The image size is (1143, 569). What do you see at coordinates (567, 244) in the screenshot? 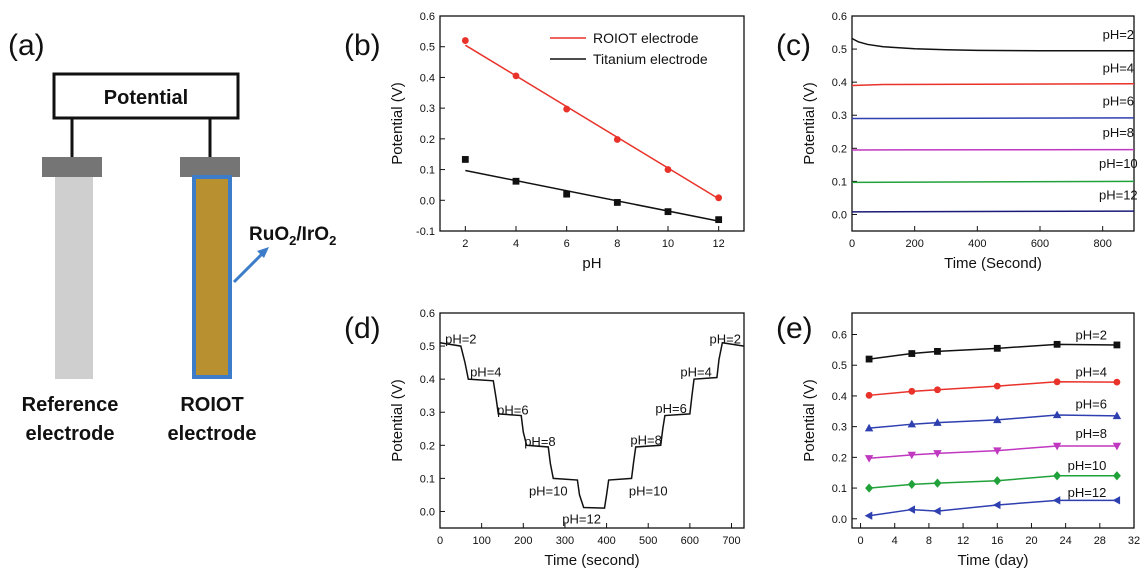
I see `x-tick-label: 6` at bounding box center [567, 244].